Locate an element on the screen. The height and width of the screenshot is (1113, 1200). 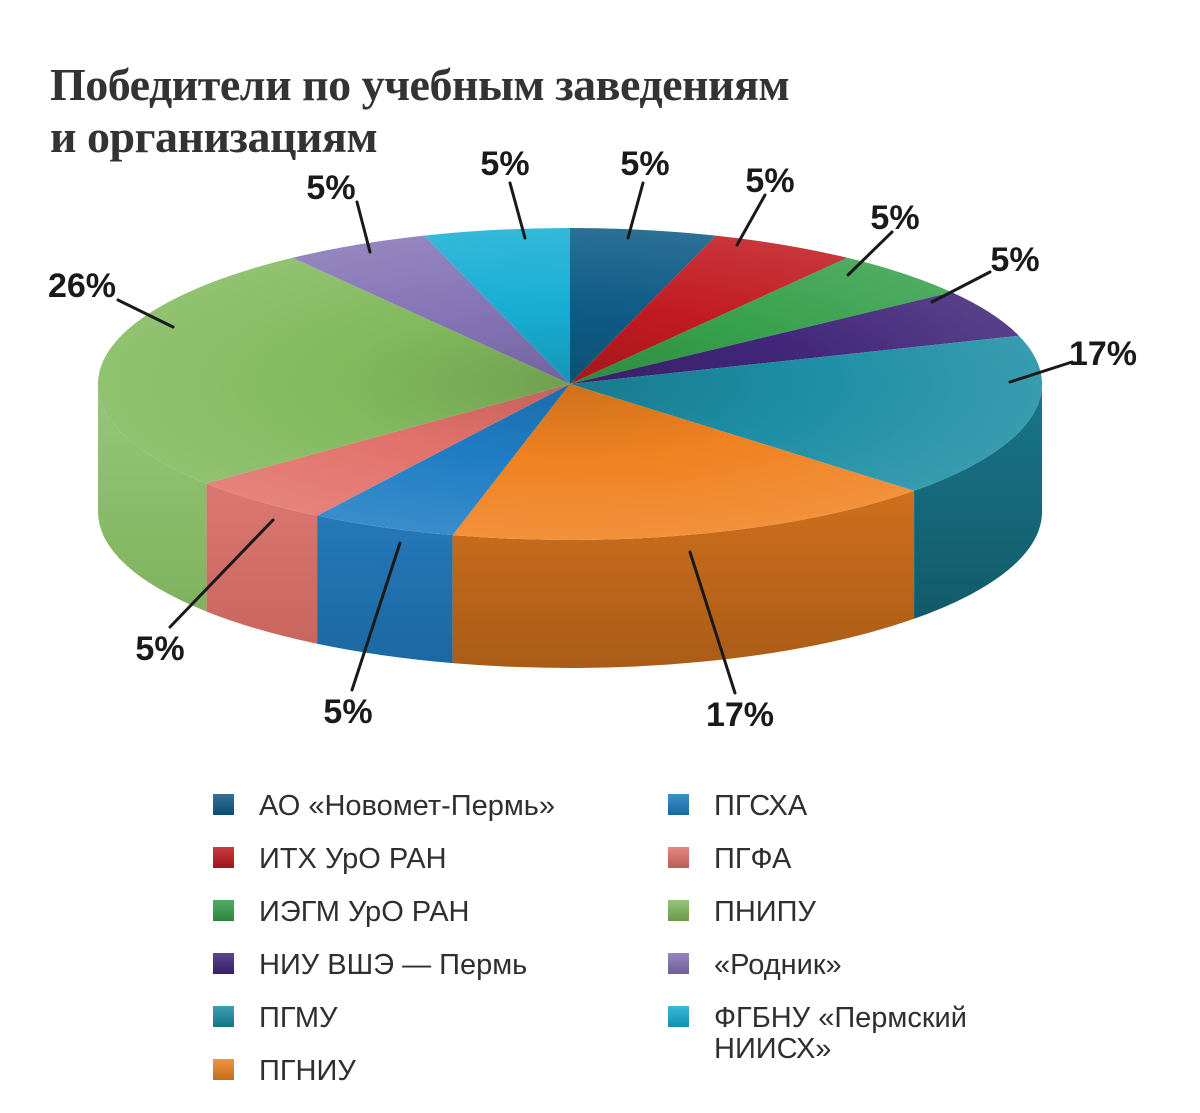
segment-pct-label-7: 5% is located at coordinates (159, 649).